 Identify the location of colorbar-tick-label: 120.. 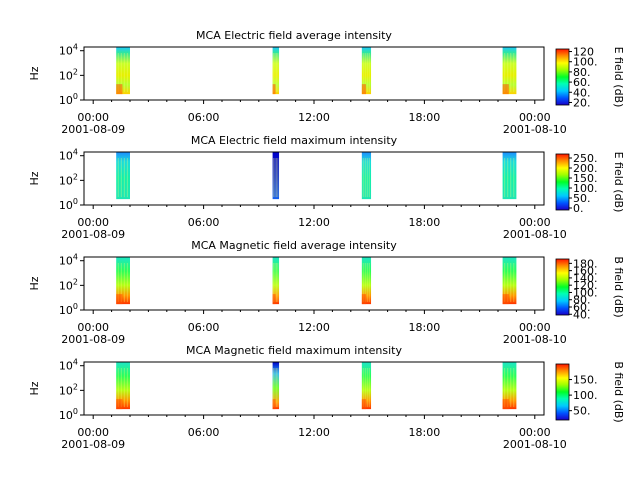
(585, 285).